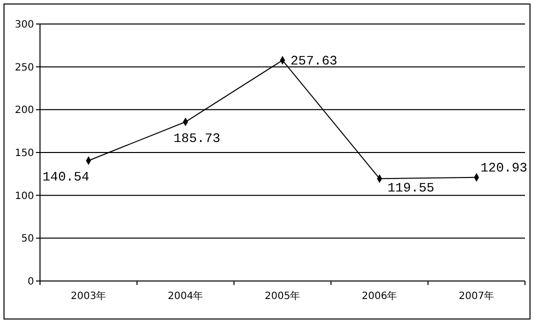 This screenshot has height=325, width=536. What do you see at coordinates (66, 177) in the screenshot?
I see `data-label: 140.54` at bounding box center [66, 177].